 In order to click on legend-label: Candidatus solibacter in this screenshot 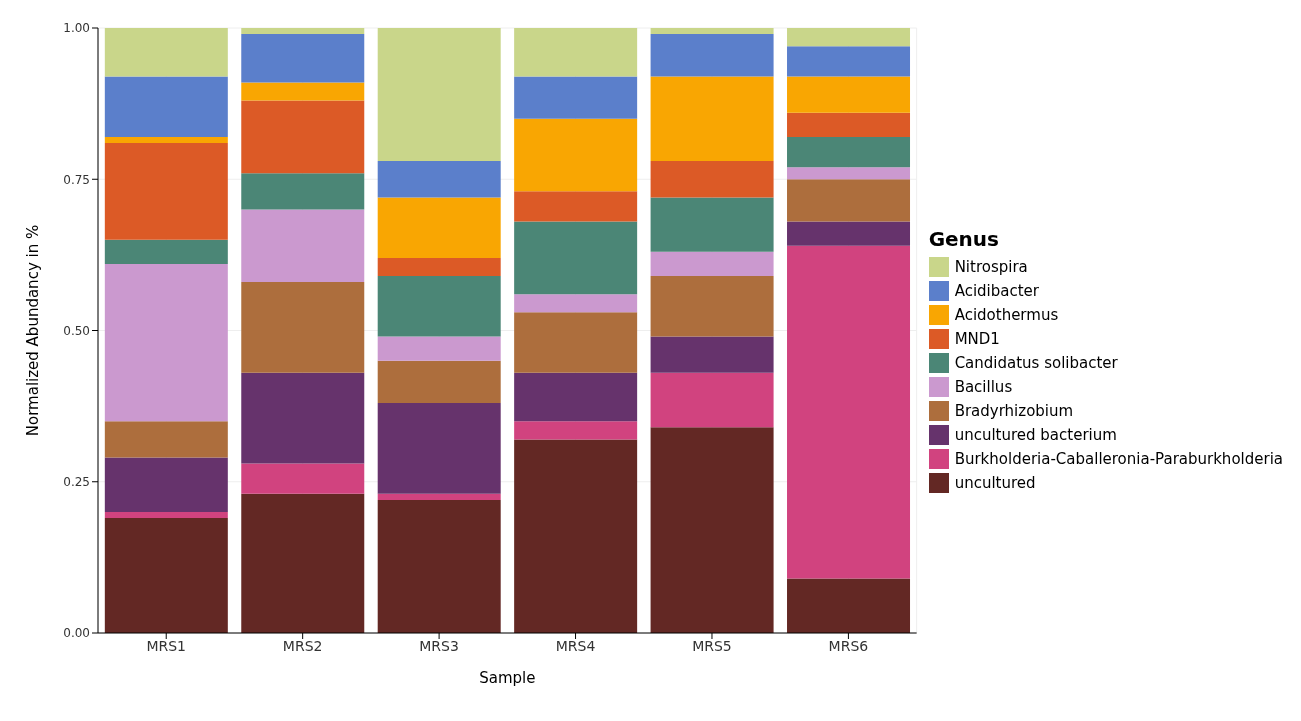, I will do `click(1036, 362)`.